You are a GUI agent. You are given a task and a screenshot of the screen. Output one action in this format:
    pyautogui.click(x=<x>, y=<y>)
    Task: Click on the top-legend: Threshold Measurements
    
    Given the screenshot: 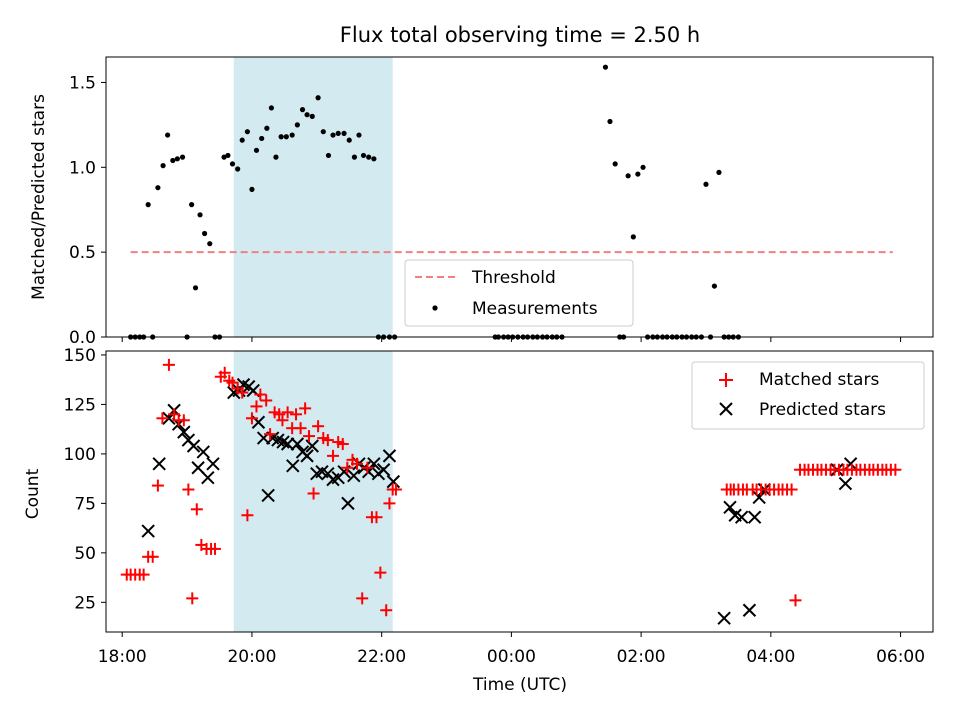 What is the action you would take?
    pyautogui.click(x=519, y=293)
    